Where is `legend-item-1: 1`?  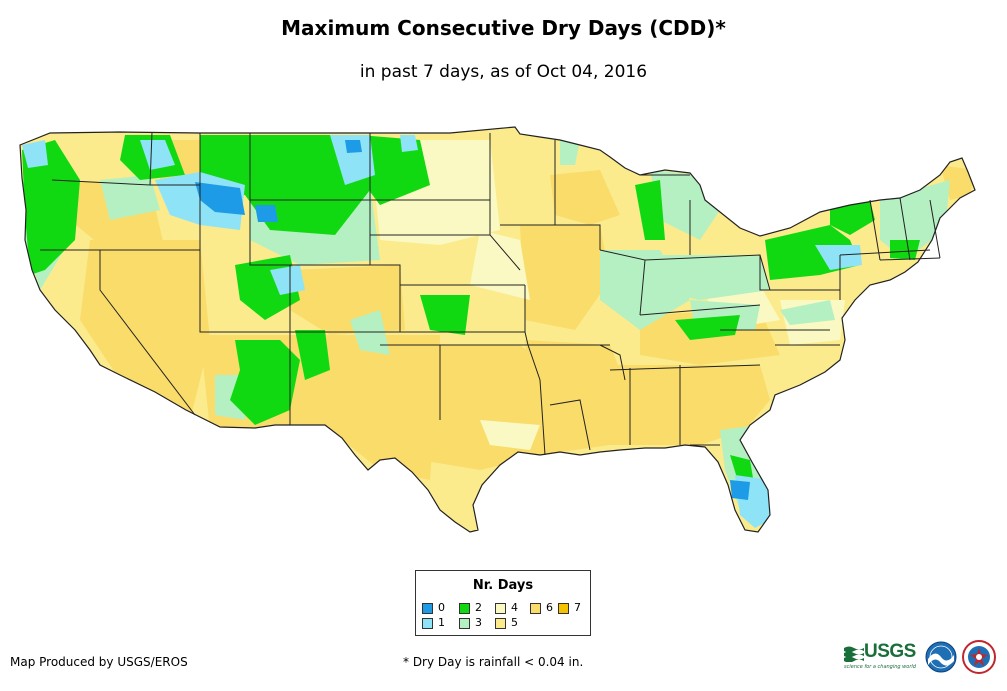
legend-item-1: 1 is located at coordinates (433, 623).